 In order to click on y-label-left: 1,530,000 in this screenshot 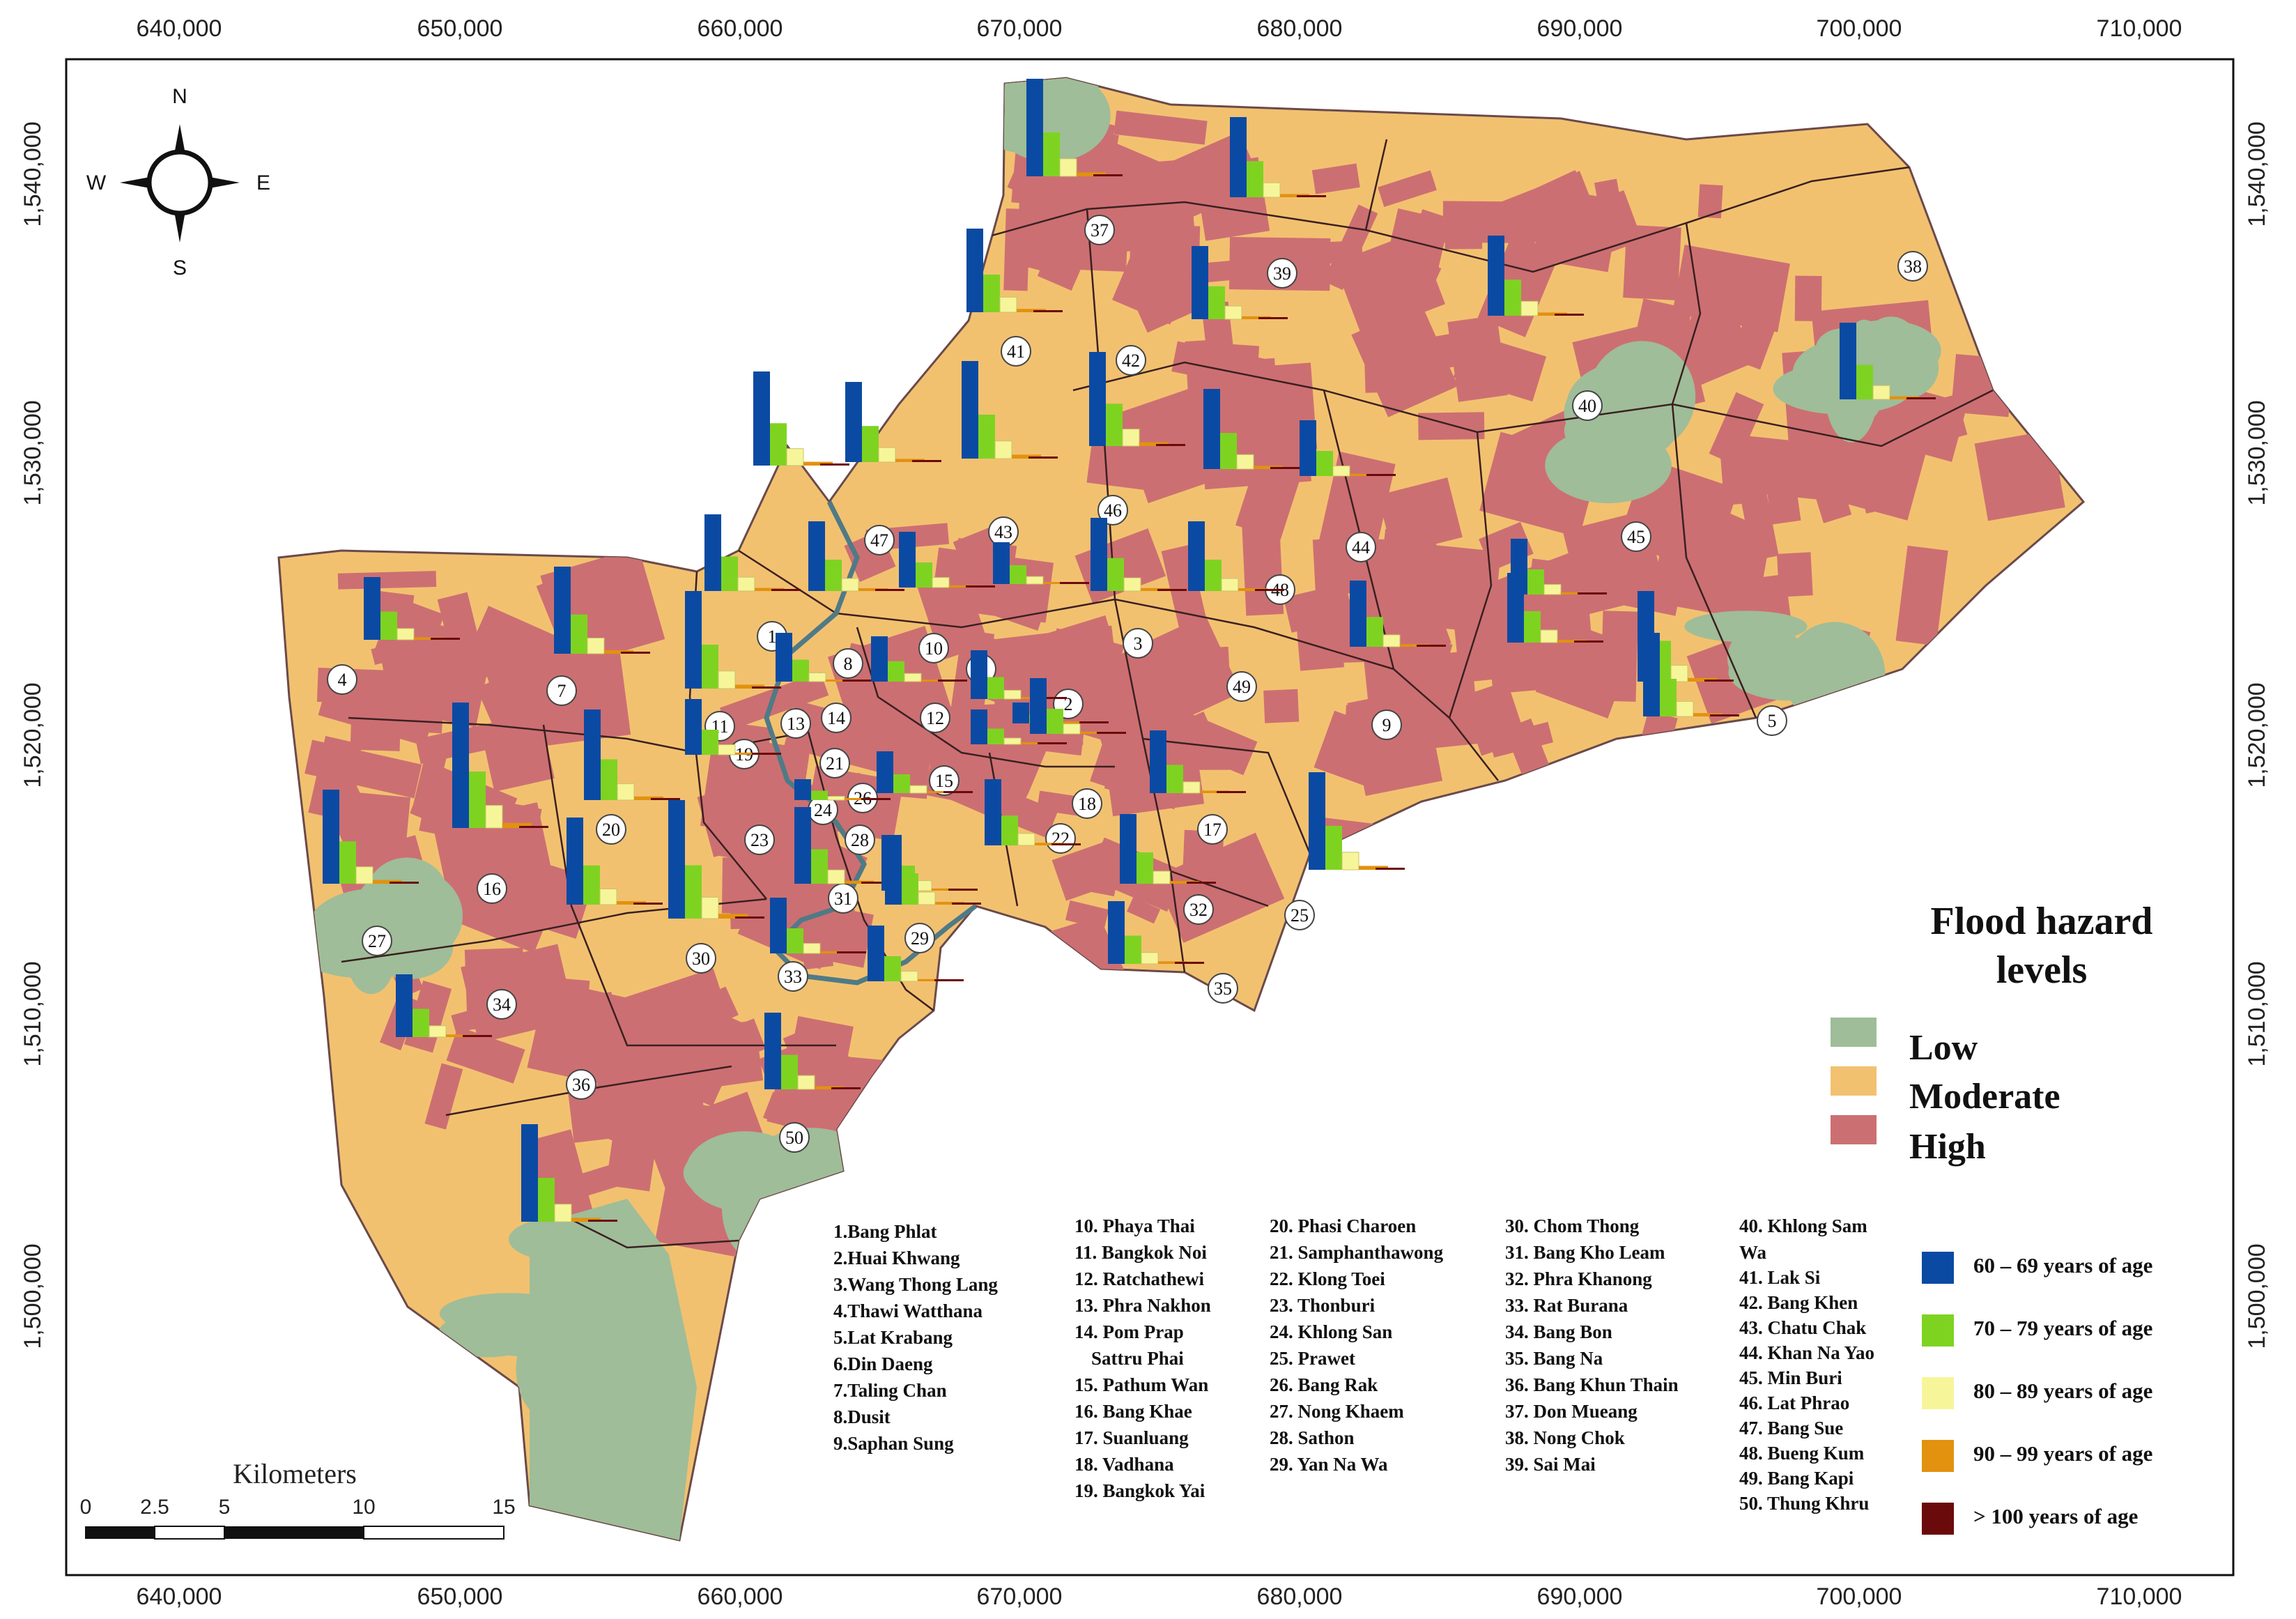, I will do `click(33, 452)`.